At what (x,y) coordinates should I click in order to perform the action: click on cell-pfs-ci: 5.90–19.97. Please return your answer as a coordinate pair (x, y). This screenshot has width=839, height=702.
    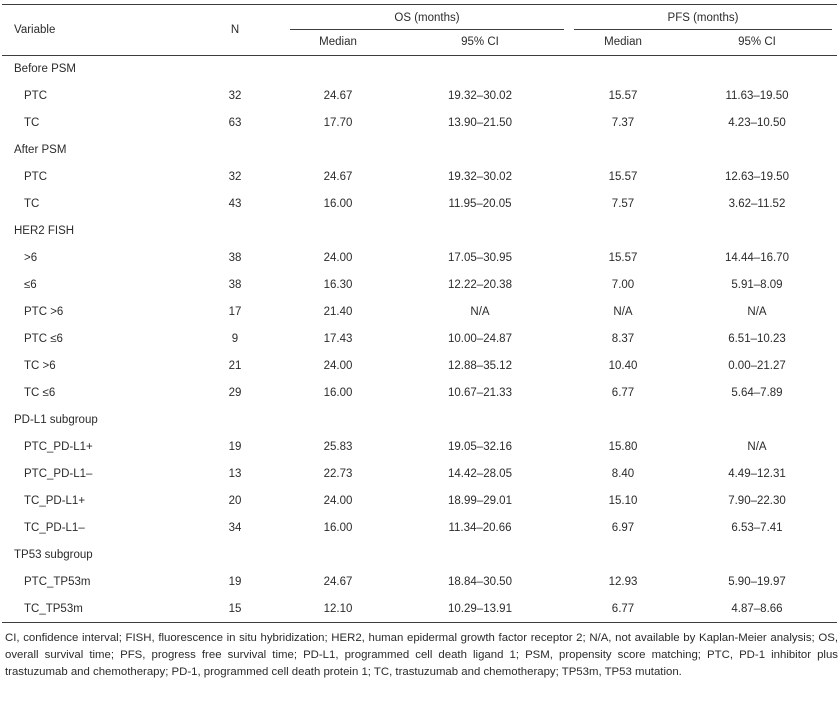
    Looking at the image, I should click on (757, 582).